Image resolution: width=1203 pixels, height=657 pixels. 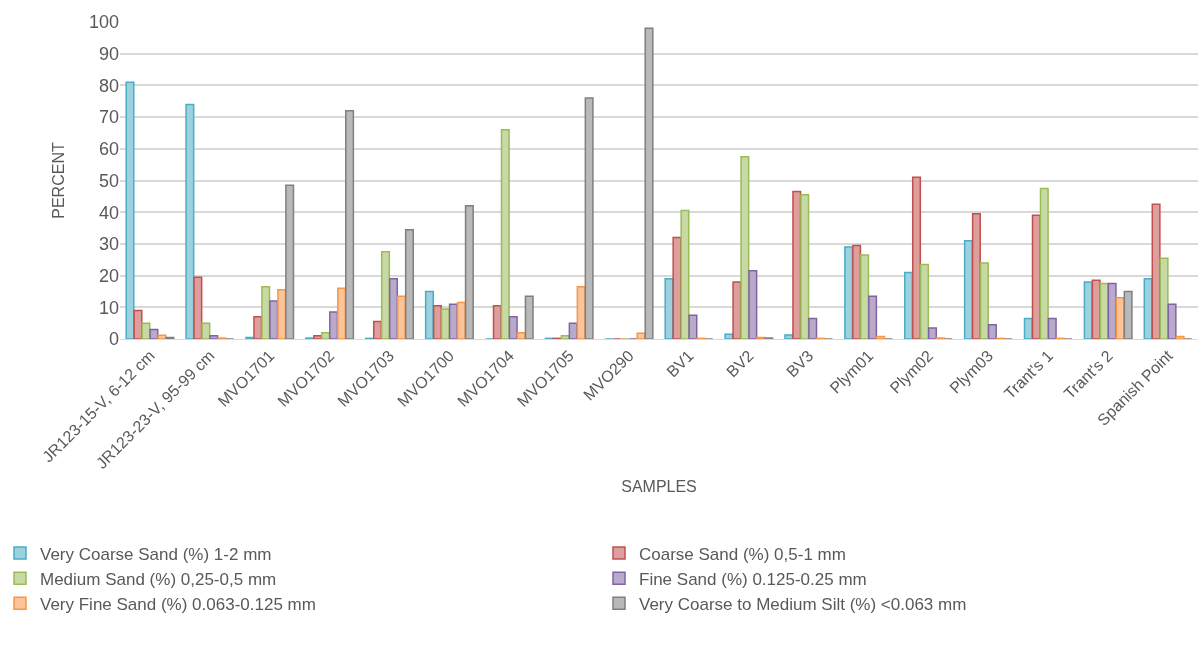 What do you see at coordinates (108, 212) in the screenshot?
I see `y-tick-label: 40` at bounding box center [108, 212].